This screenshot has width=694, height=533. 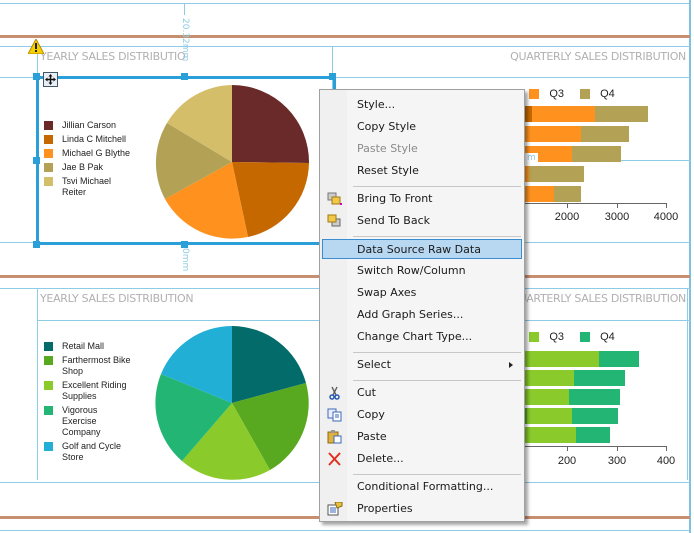 What do you see at coordinates (37, 61) in the screenshot?
I see `s1-left-col` at bounding box center [37, 61].